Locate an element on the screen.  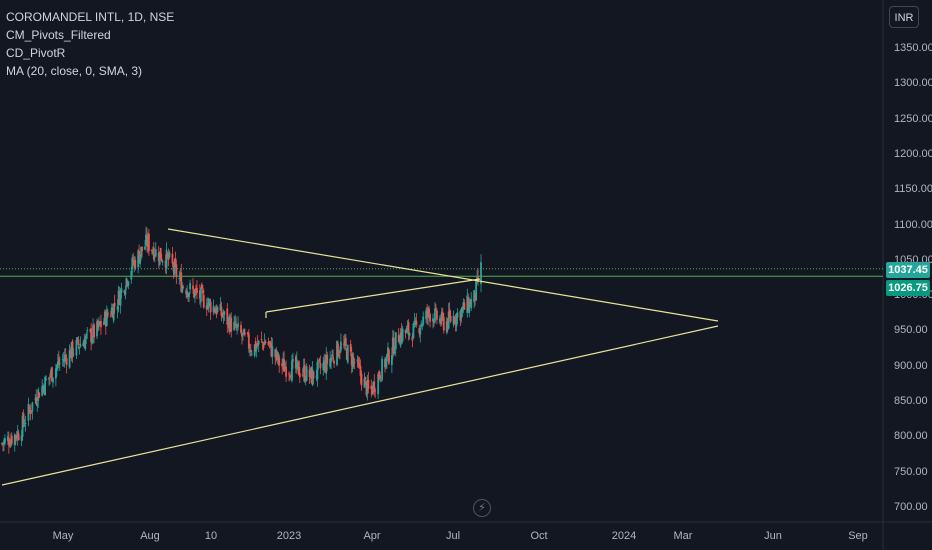
indicator-cd-pivotr: CD_PivotR is located at coordinates (36, 53).